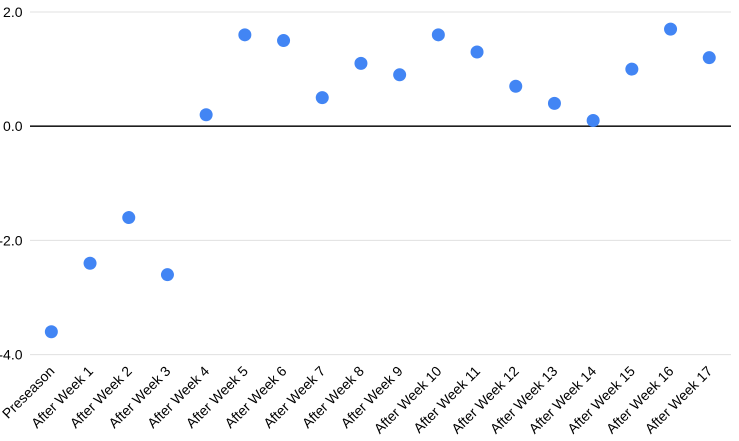 The width and height of the screenshot is (739, 441). I want to click on x-axis-label: After Week 13, so click(524, 400).